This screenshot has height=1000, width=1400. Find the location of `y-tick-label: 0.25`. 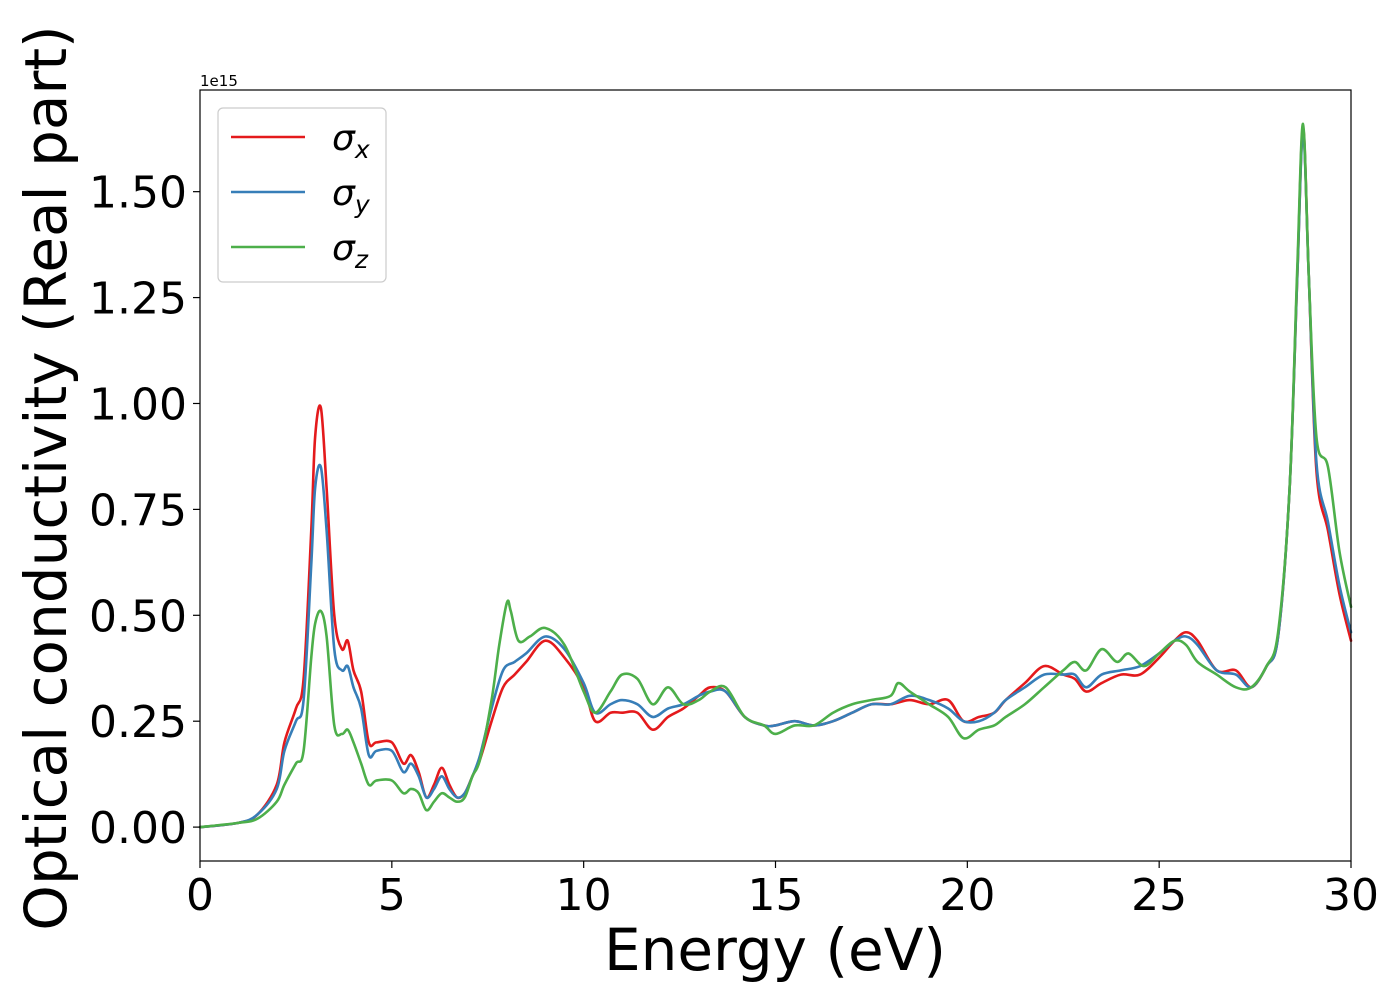

y-tick-label: 0.25 is located at coordinates (138, 722).